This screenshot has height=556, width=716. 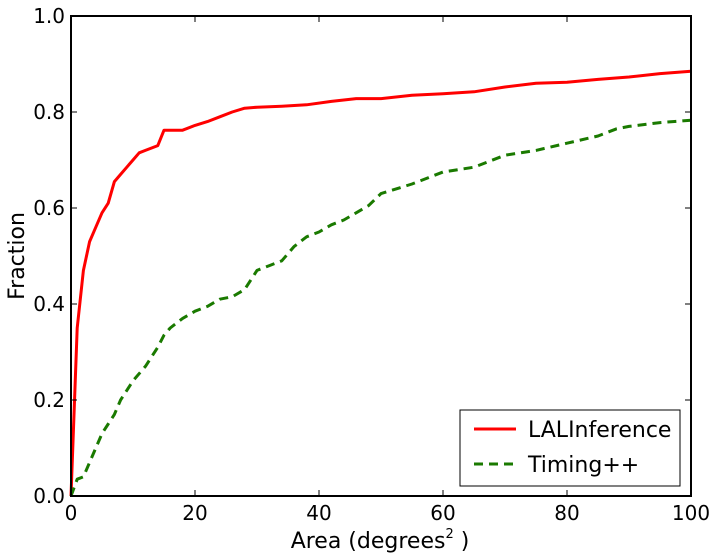 What do you see at coordinates (71, 513) in the screenshot?
I see `x-tick-label: 0` at bounding box center [71, 513].